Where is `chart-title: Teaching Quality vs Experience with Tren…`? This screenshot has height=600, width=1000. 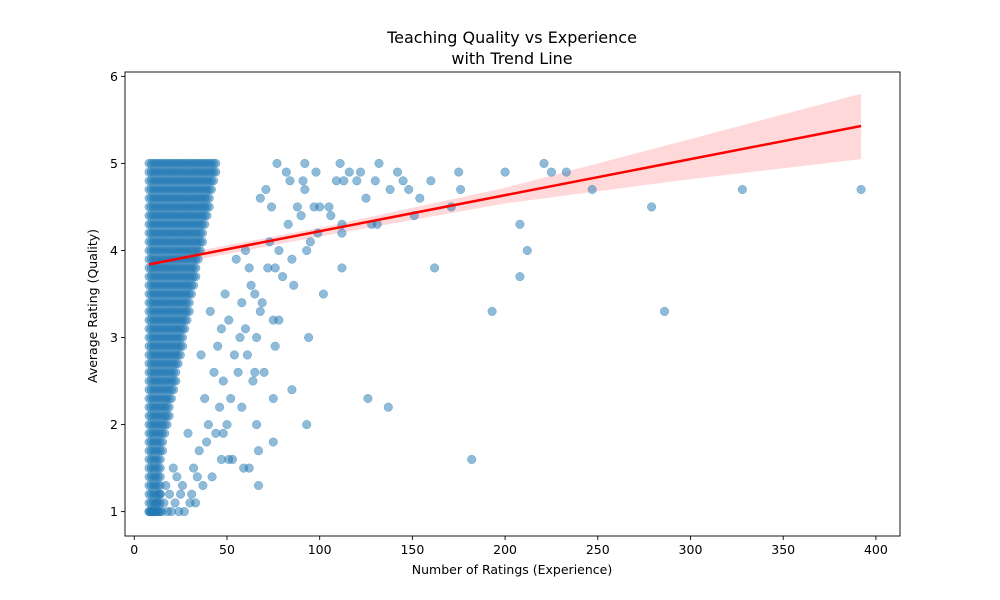 chart-title: Teaching Quality vs Experience with Tren… is located at coordinates (511, 48).